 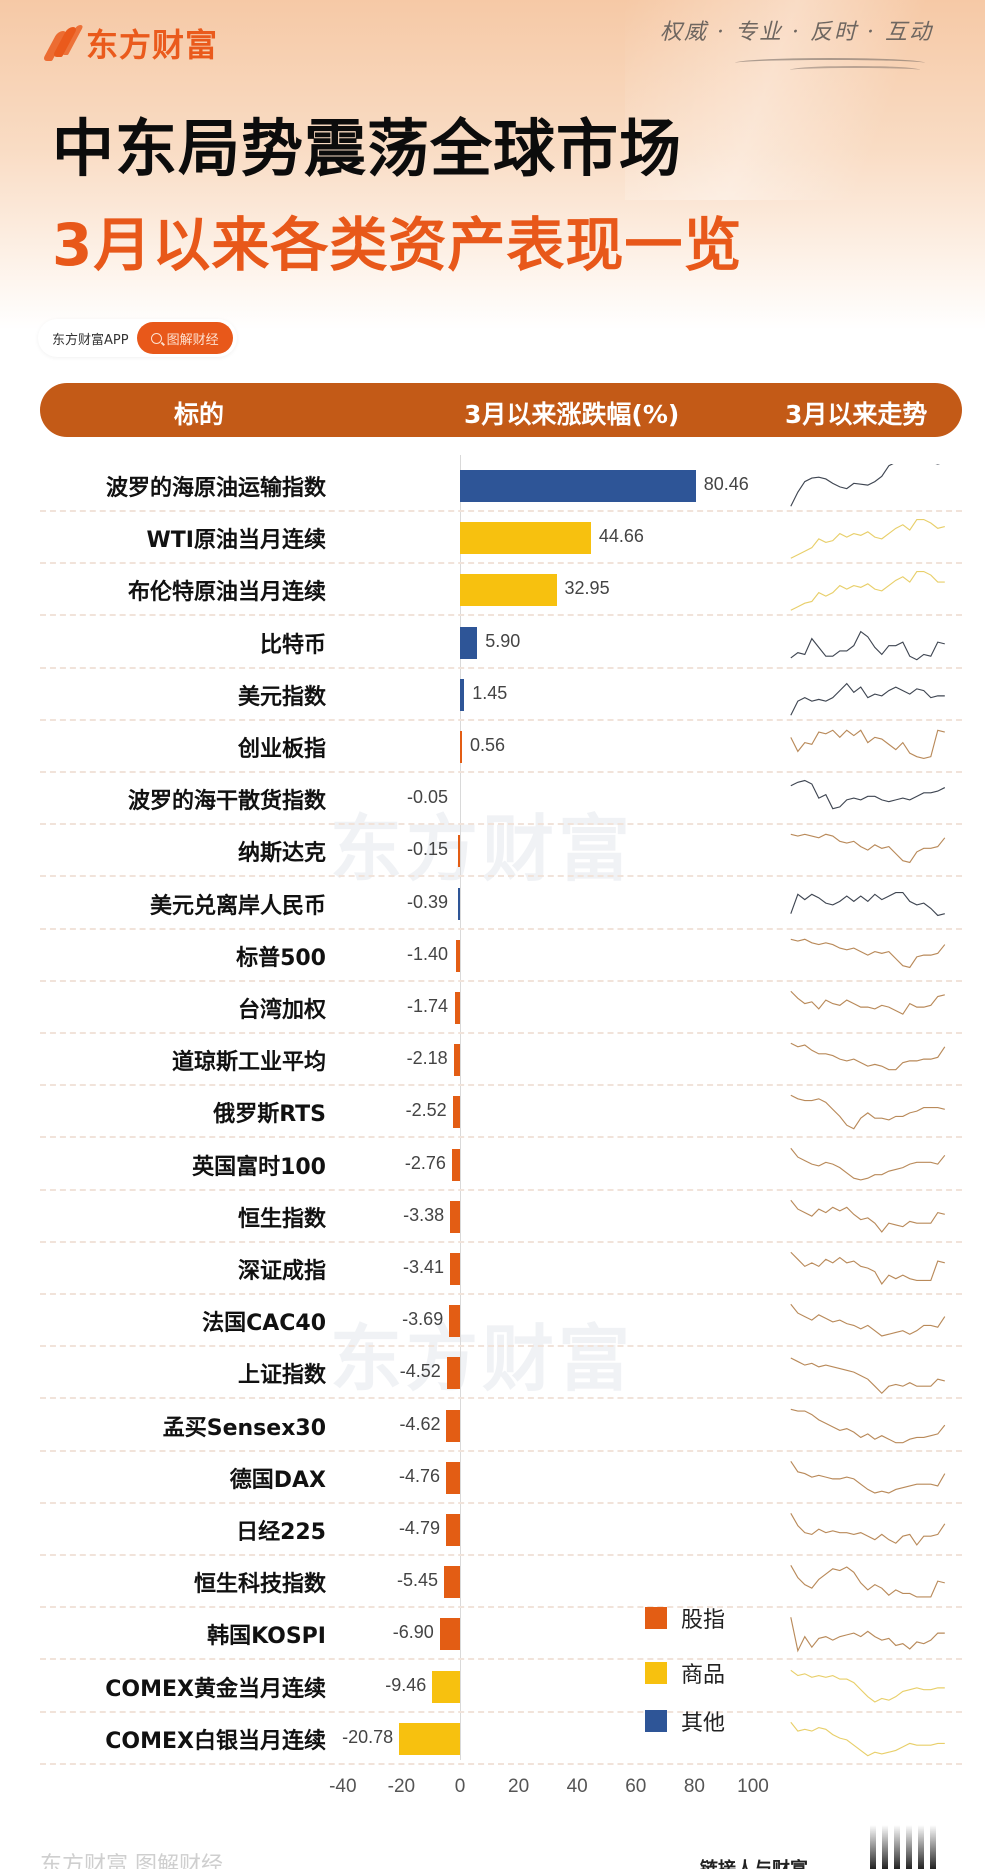 What do you see at coordinates (277, 1480) in the screenshot?
I see `asset-name: 德国DAX` at bounding box center [277, 1480].